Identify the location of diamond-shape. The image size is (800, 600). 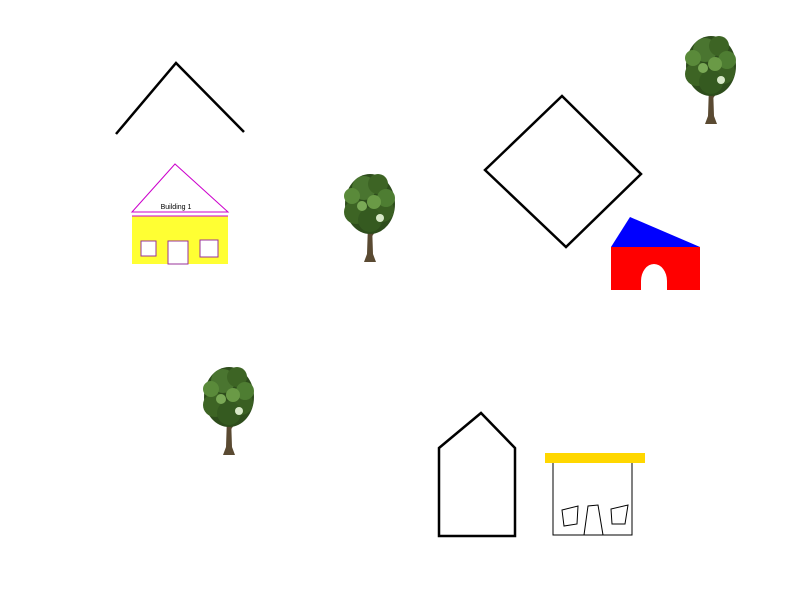
(563, 171).